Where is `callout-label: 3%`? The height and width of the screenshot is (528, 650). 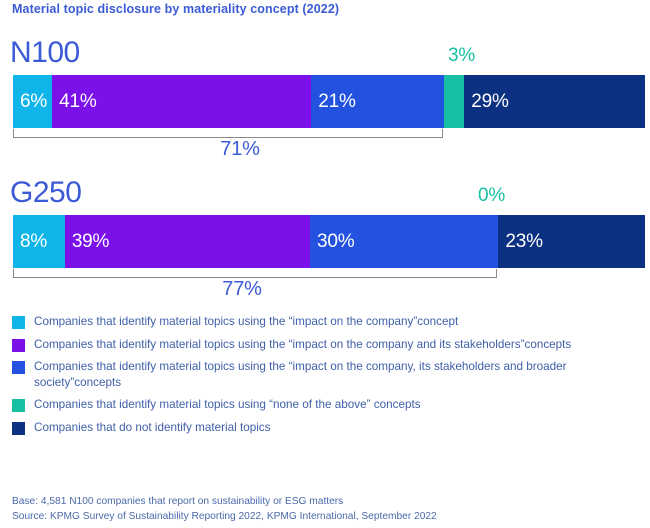
callout-label: 3% is located at coordinates (462, 55).